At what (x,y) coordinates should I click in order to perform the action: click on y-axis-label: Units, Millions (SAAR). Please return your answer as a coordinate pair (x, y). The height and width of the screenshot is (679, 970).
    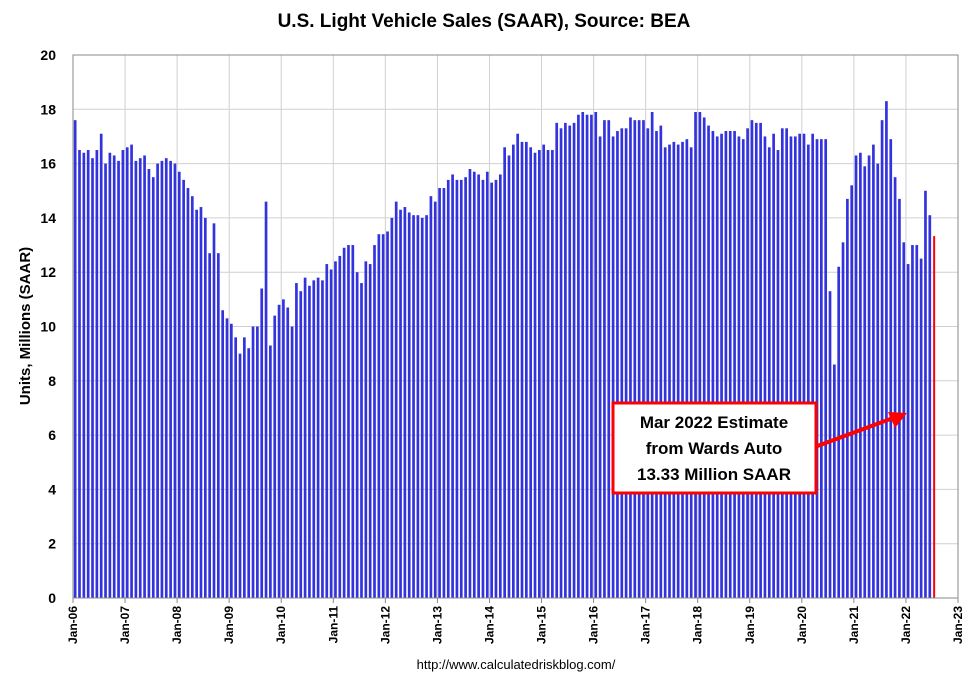
    Looking at the image, I should click on (25, 326).